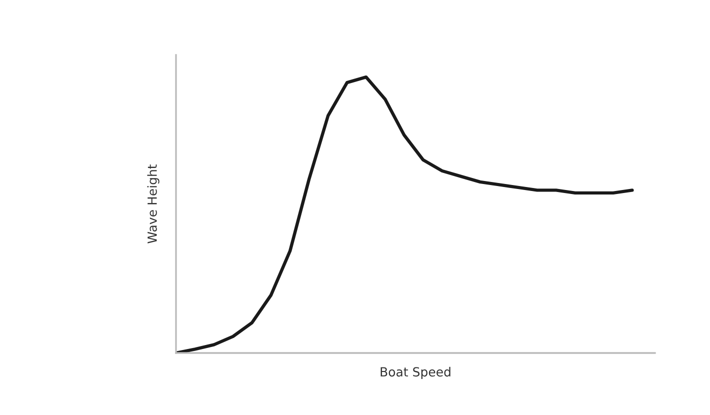 The image size is (710, 415). What do you see at coordinates (415, 372) in the screenshot?
I see `x-axis-title: Boat Speed` at bounding box center [415, 372].